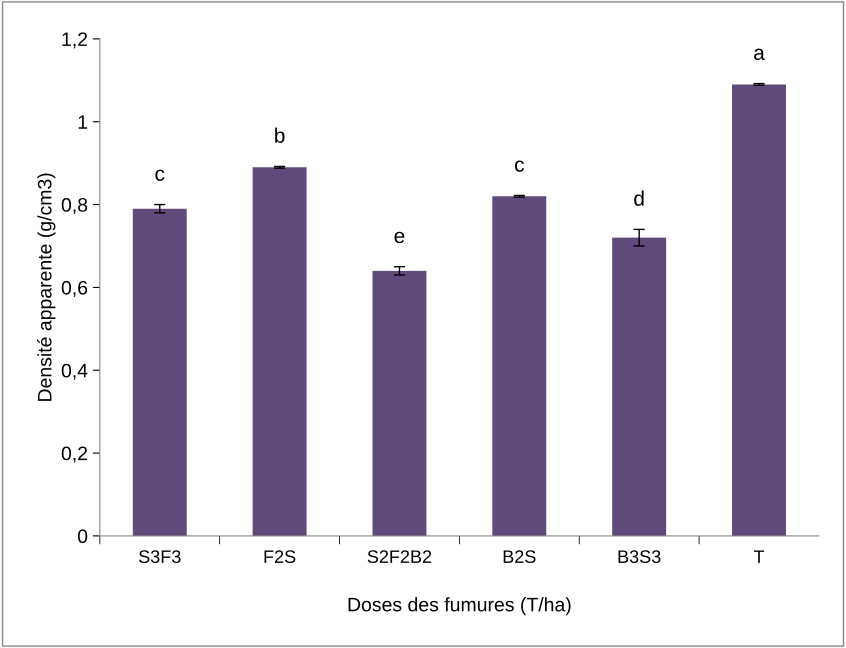 The image size is (846, 648). What do you see at coordinates (46, 287) in the screenshot?
I see `y-axis-title: Densité apparente (g/cm3)` at bounding box center [46, 287].